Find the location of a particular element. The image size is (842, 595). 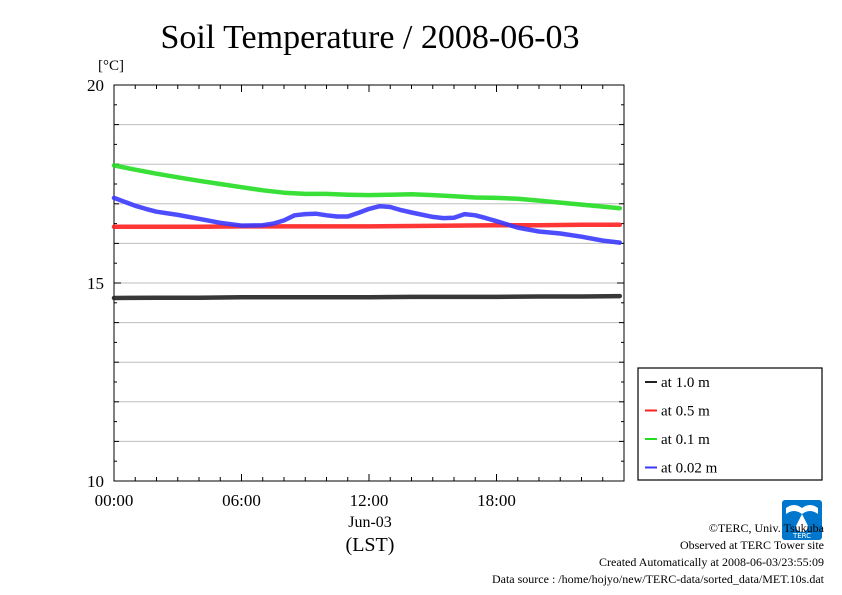

svg-text: TERC is located at coordinates (801, 536).